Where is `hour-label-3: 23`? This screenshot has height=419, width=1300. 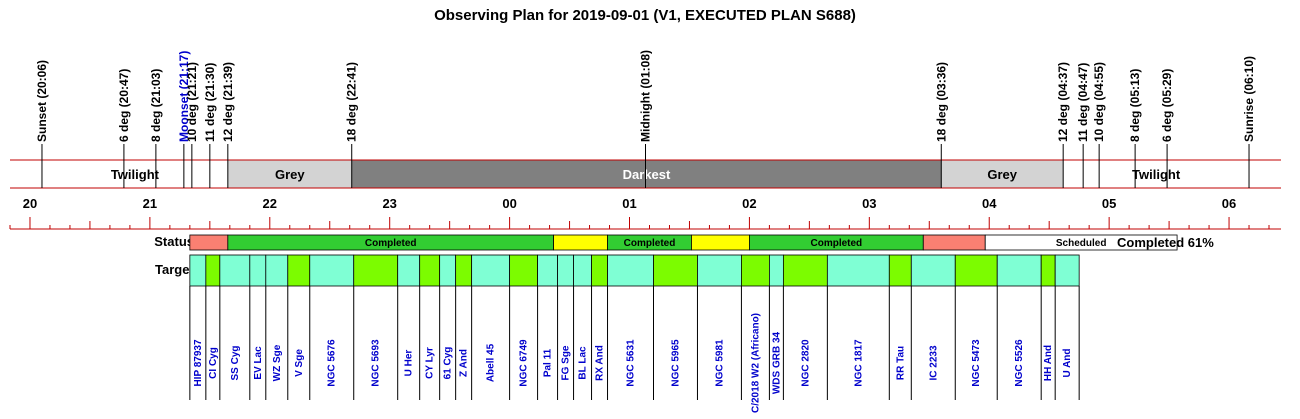
hour-label-3: 23 is located at coordinates (389, 203).